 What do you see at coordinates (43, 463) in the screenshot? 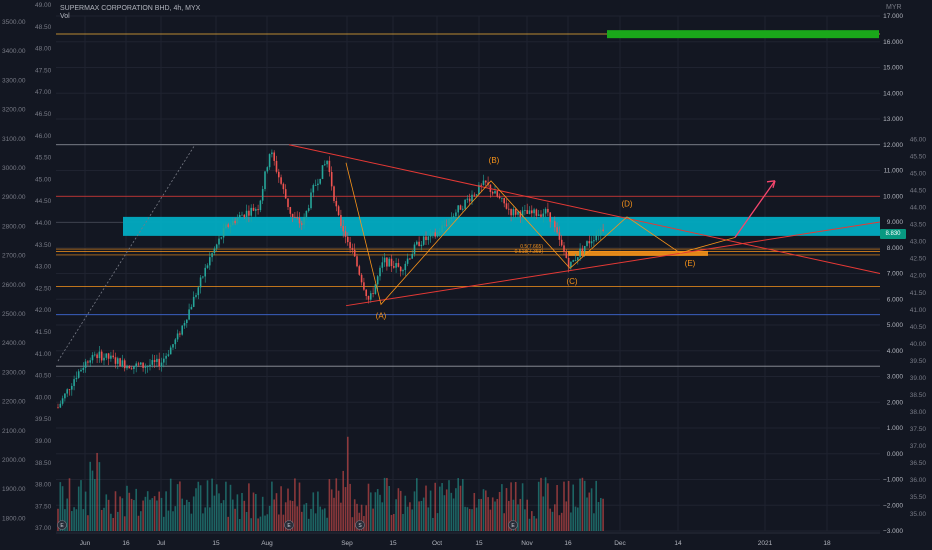
I see `left-inner-tick: 38.50` at bounding box center [43, 463].